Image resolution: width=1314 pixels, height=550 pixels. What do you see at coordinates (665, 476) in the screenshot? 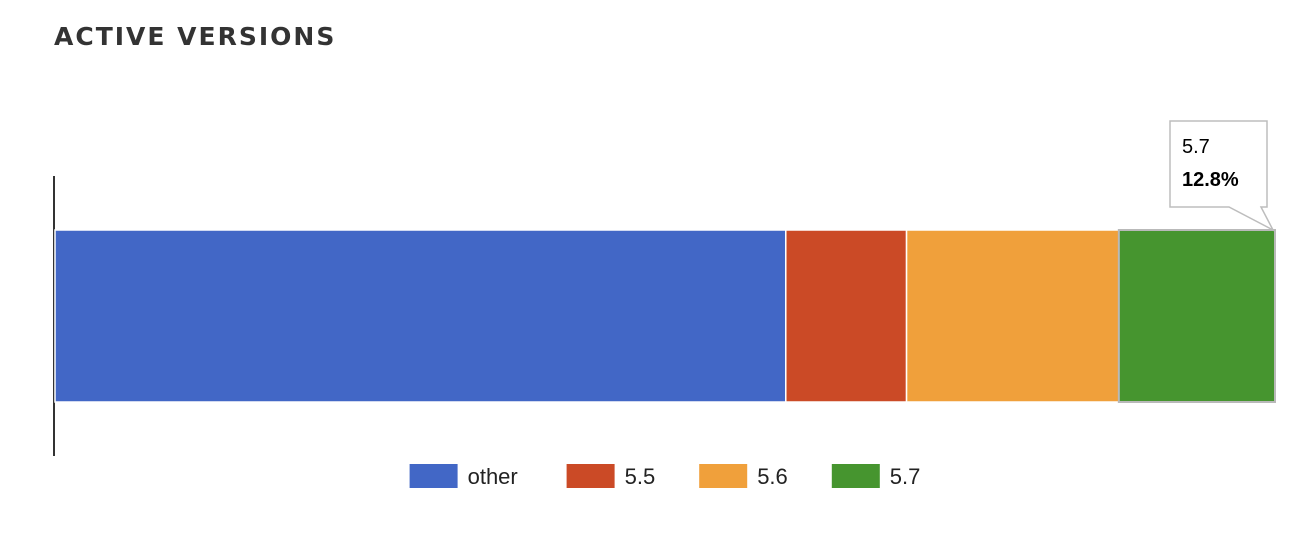
I see `legend: other 5.5 5.6 5.7` at bounding box center [665, 476].